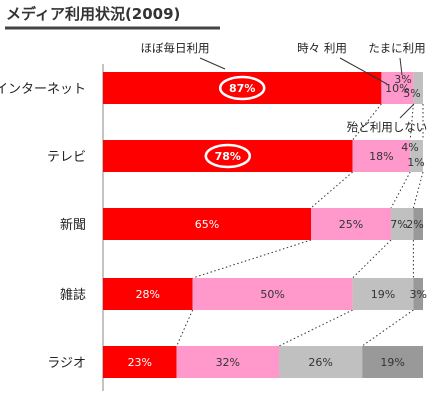 The width and height of the screenshot is (446, 401). What do you see at coordinates (411, 93) in the screenshot?
I see `data-label: 5%` at bounding box center [411, 93].